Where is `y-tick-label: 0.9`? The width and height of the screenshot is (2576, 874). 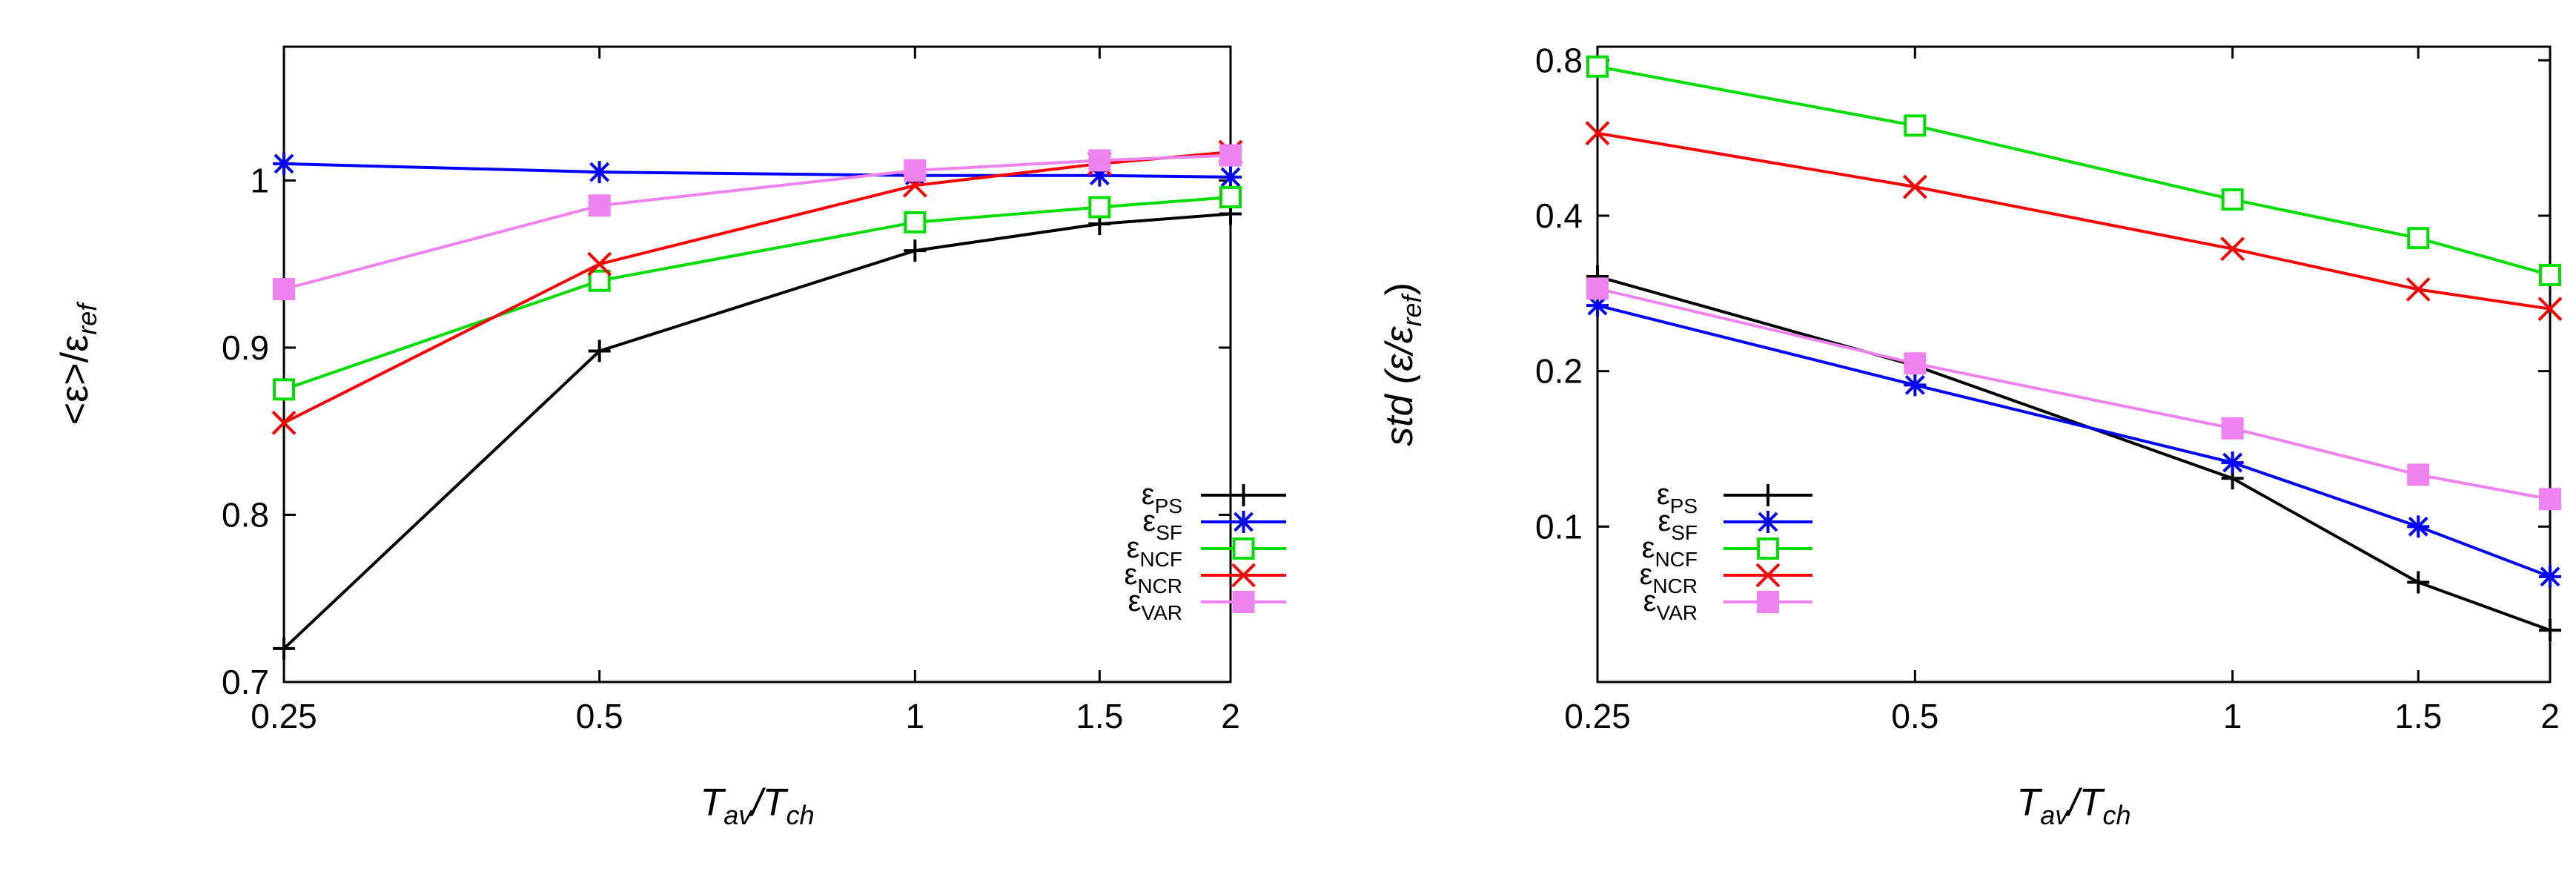
y-tick-label: 0.9 is located at coordinates (245, 347).